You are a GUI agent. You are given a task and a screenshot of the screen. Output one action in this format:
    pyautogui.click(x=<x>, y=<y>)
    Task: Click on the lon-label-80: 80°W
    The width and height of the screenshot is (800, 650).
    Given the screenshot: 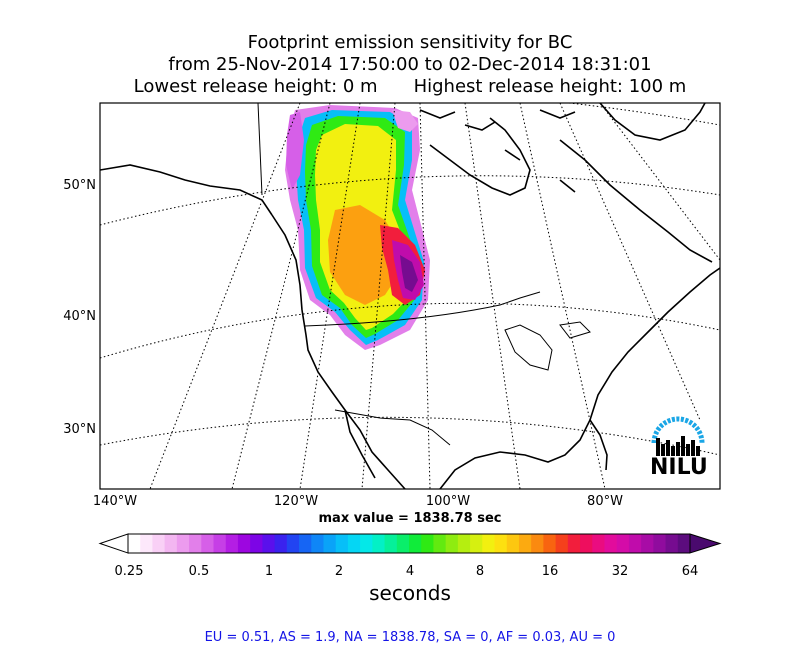 What is the action you would take?
    pyautogui.click(x=605, y=501)
    